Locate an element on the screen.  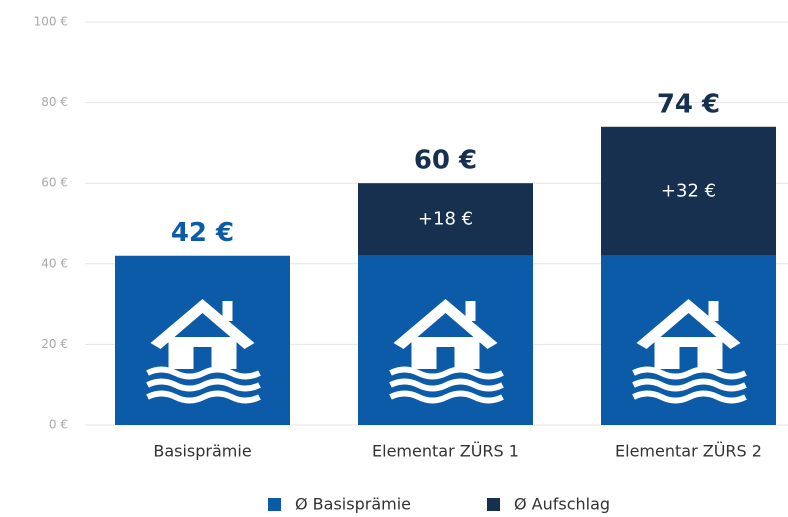
y-tick-label: 100 € is located at coordinates (51, 22).